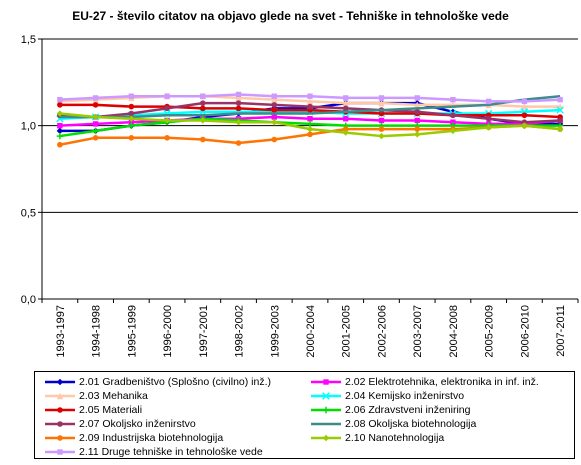 The height and width of the screenshot is (465, 581). I want to click on series-line, so click(310, 106).